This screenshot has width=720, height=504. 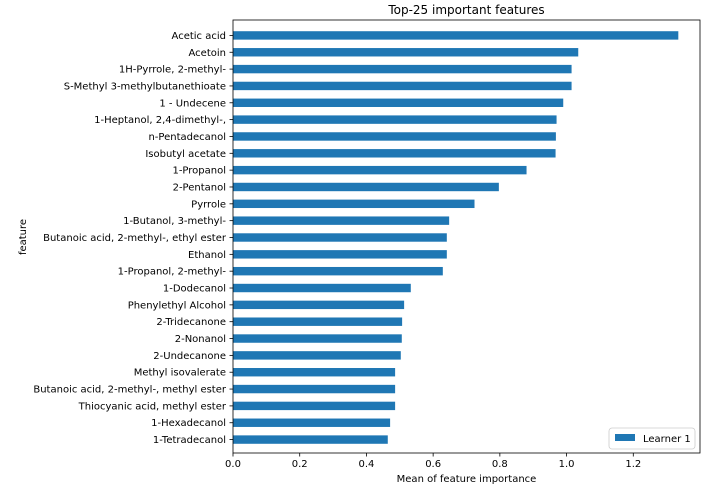 I want to click on bar-s-methyl-3-methylbutanethioate, so click(x=402, y=86).